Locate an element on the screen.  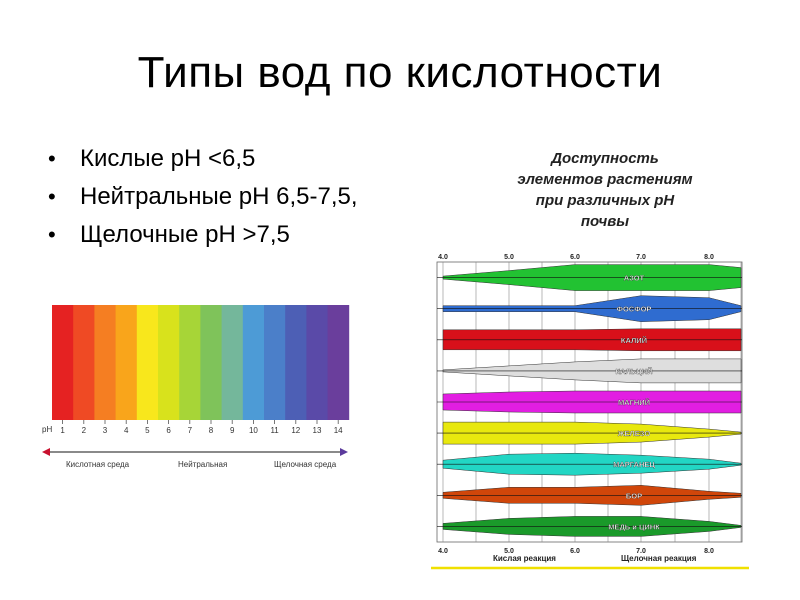
slide-title: Типы вод по кислотности is located at coordinates (400, 72).